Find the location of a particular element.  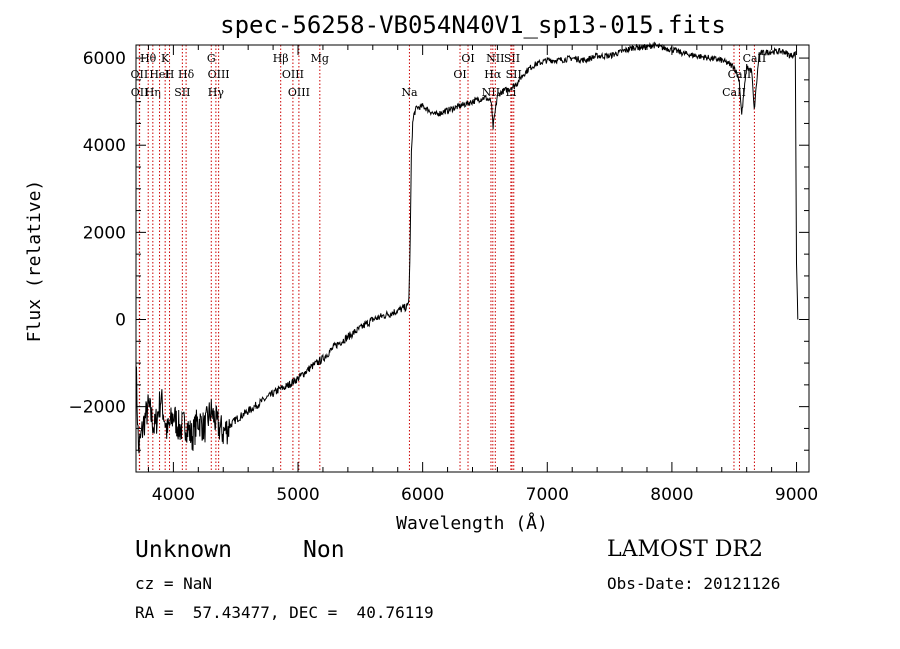

y-tick-label: −2000 is located at coordinates (97, 408).